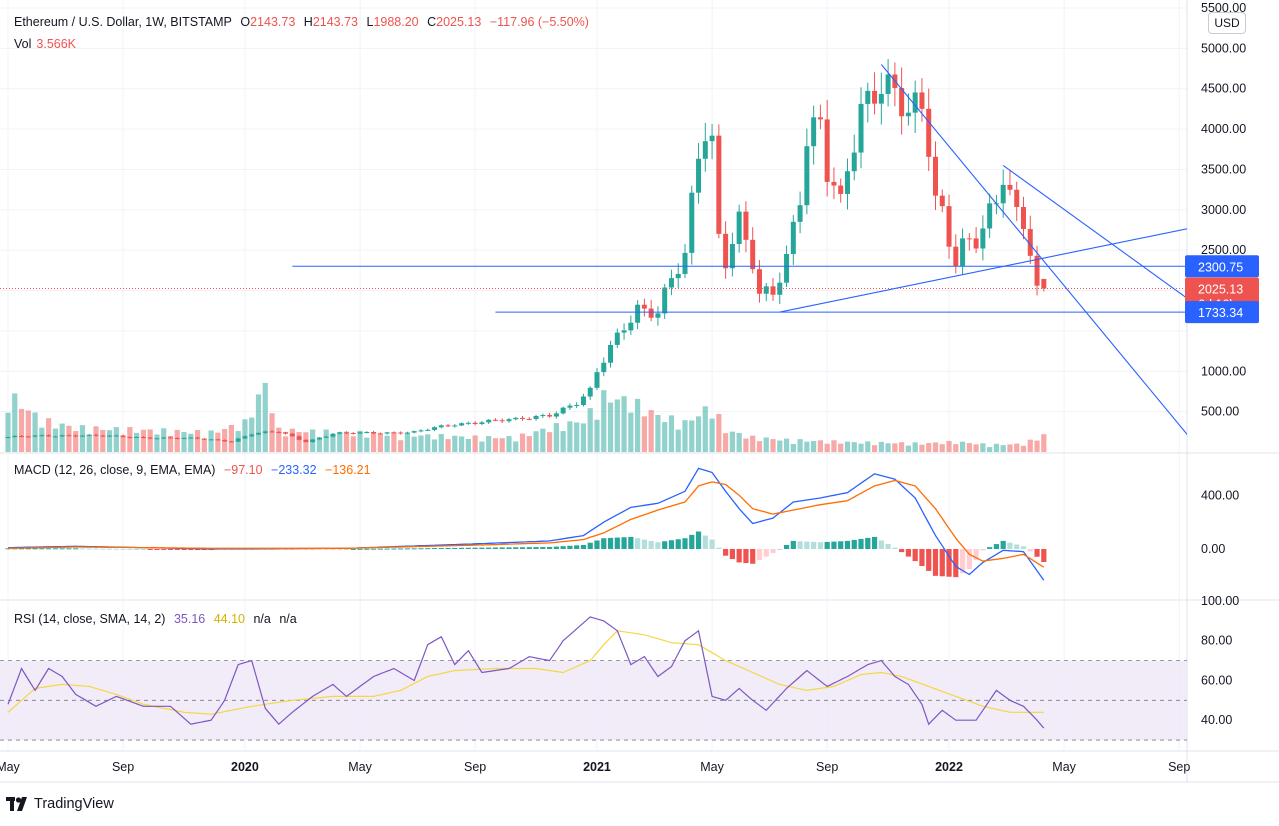 This screenshot has height=826, width=1279. Describe the element at coordinates (1227, 23) in the screenshot. I see `currency-button: USD` at that location.